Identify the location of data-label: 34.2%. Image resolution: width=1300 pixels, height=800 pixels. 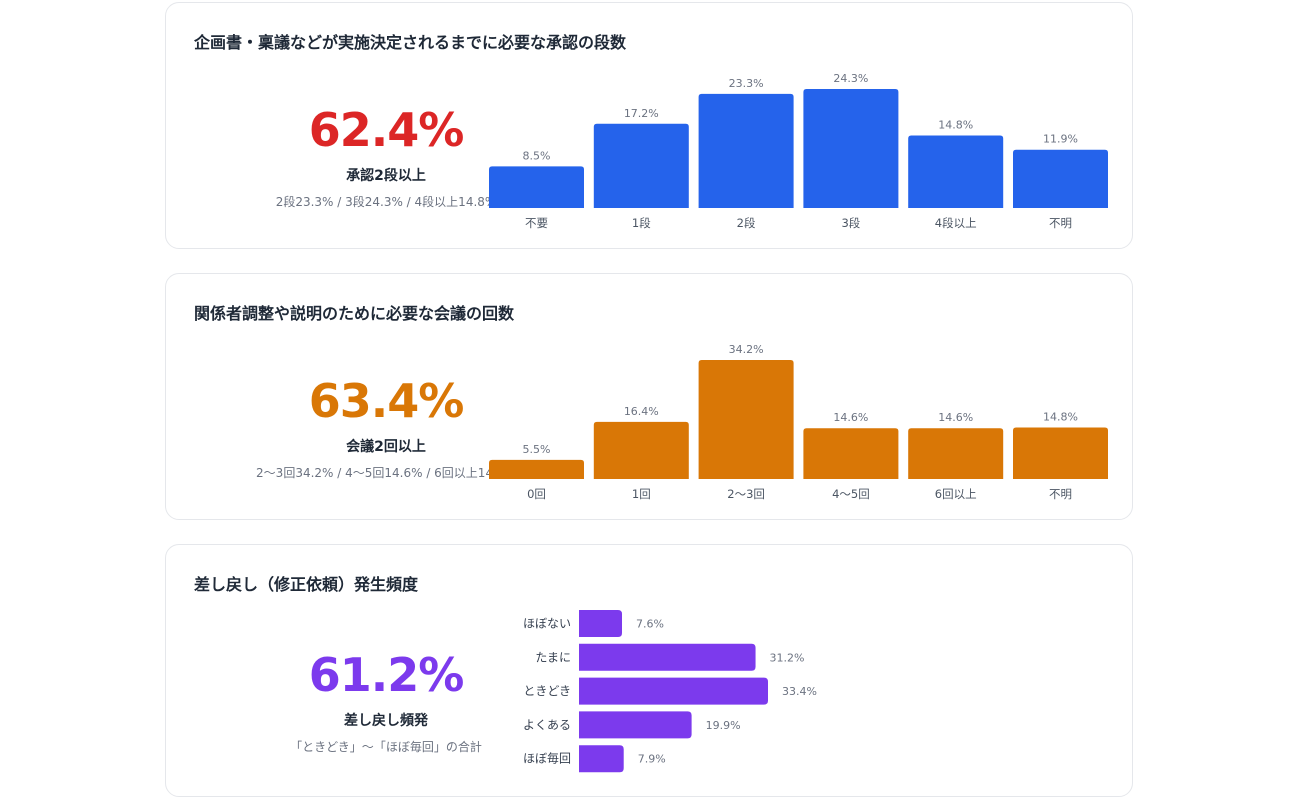
(746, 349).